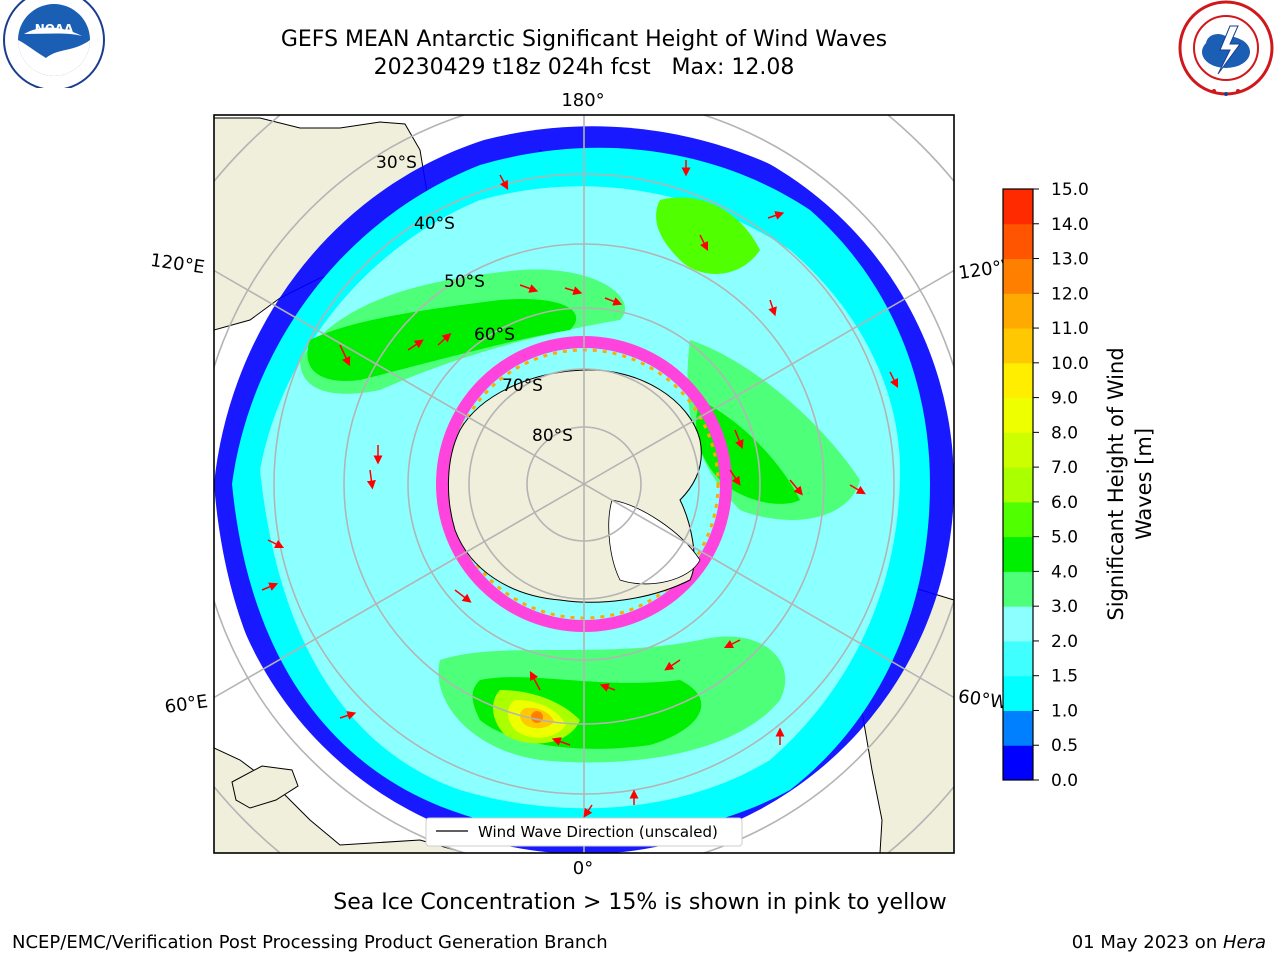 This screenshot has height=960, width=1280. What do you see at coordinates (474, 299) in the screenshot?
I see `latitude-labels: 30°S 40°S 50°S 60°S 70°S 80°S` at bounding box center [474, 299].